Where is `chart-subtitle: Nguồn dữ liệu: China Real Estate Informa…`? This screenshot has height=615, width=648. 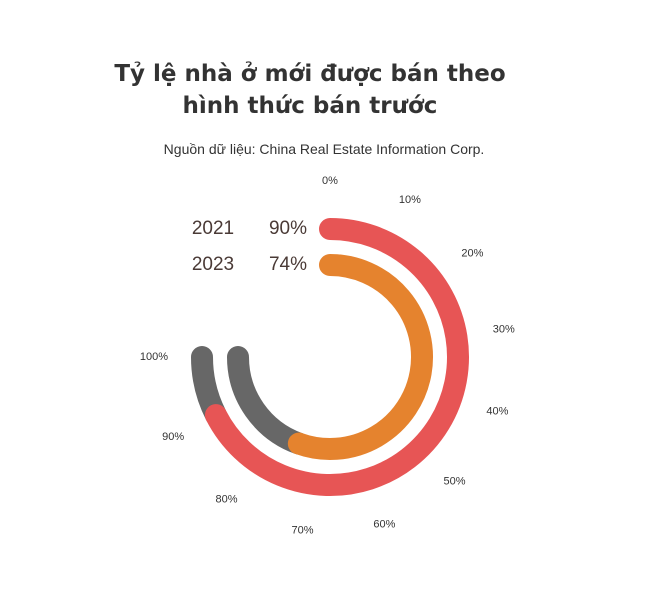 chart-subtitle: Nguồn dữ liệu: China Real Estate Informa… is located at coordinates (324, 149).